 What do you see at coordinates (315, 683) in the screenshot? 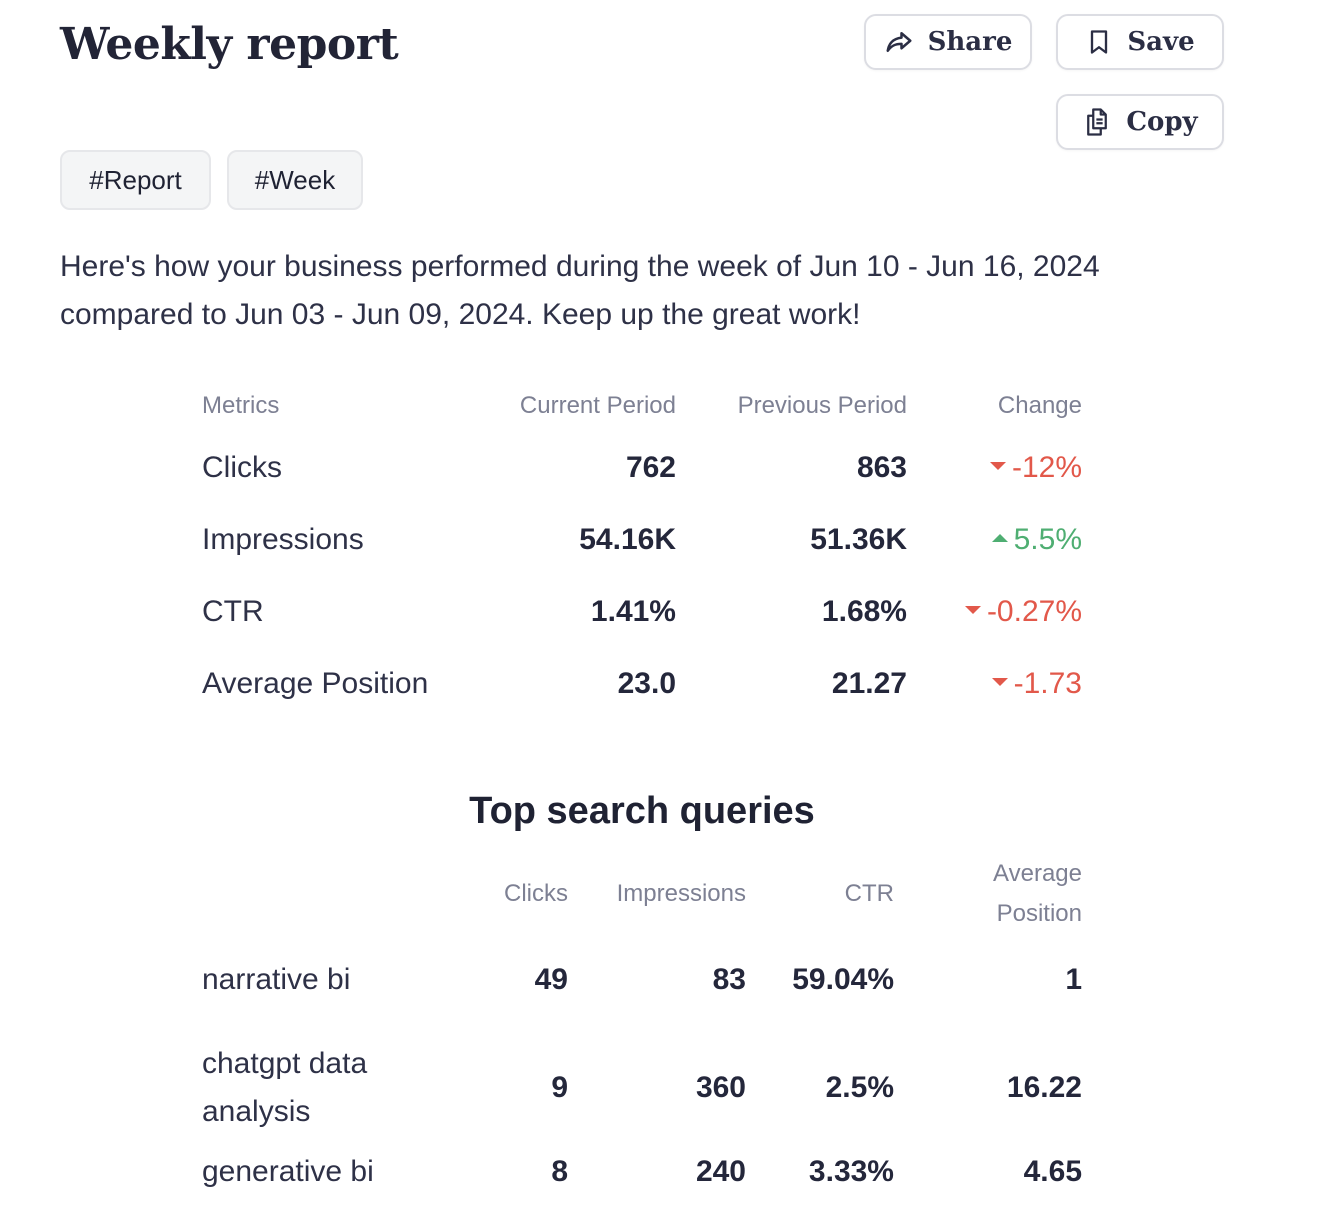
I see `metric-name: Average Position` at bounding box center [315, 683].